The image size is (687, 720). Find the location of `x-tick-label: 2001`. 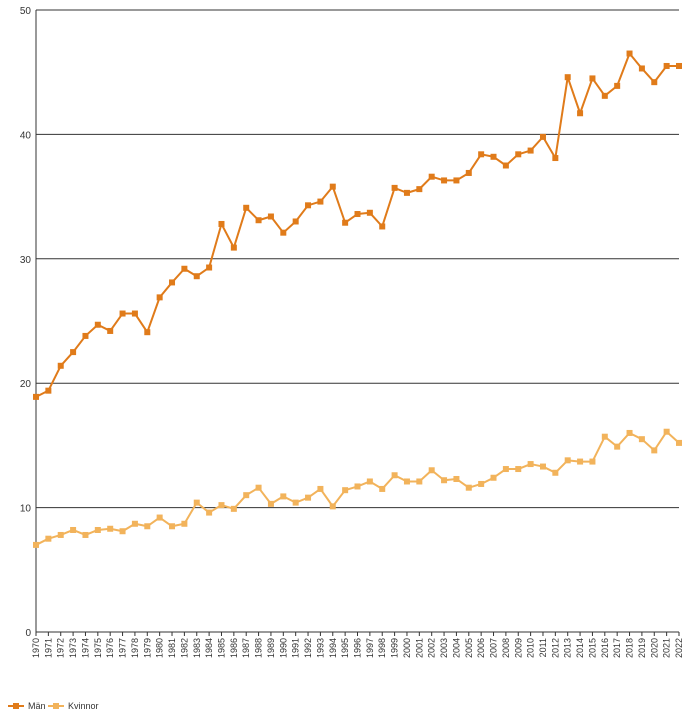

x-tick-label: 2001 is located at coordinates (419, 648).